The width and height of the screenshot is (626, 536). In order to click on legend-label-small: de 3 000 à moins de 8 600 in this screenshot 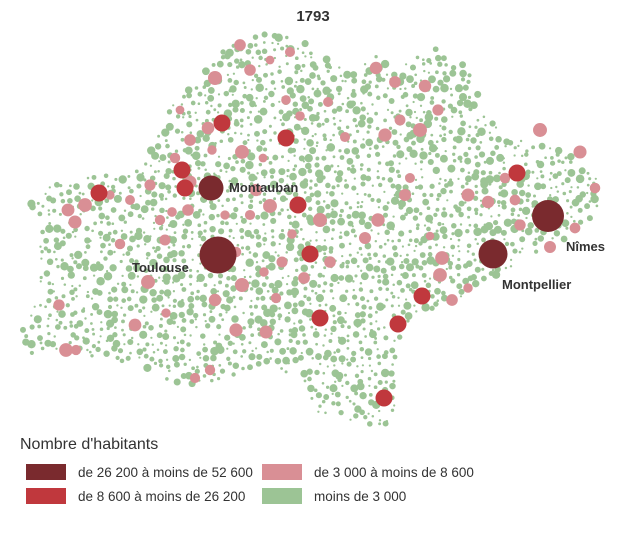, I will do `click(394, 472)`.